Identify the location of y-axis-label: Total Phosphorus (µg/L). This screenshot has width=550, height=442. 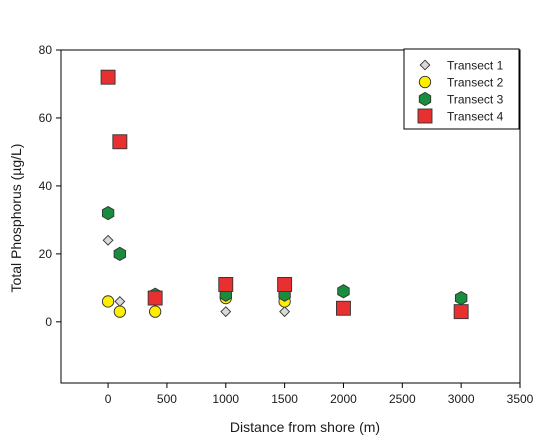
(16, 218).